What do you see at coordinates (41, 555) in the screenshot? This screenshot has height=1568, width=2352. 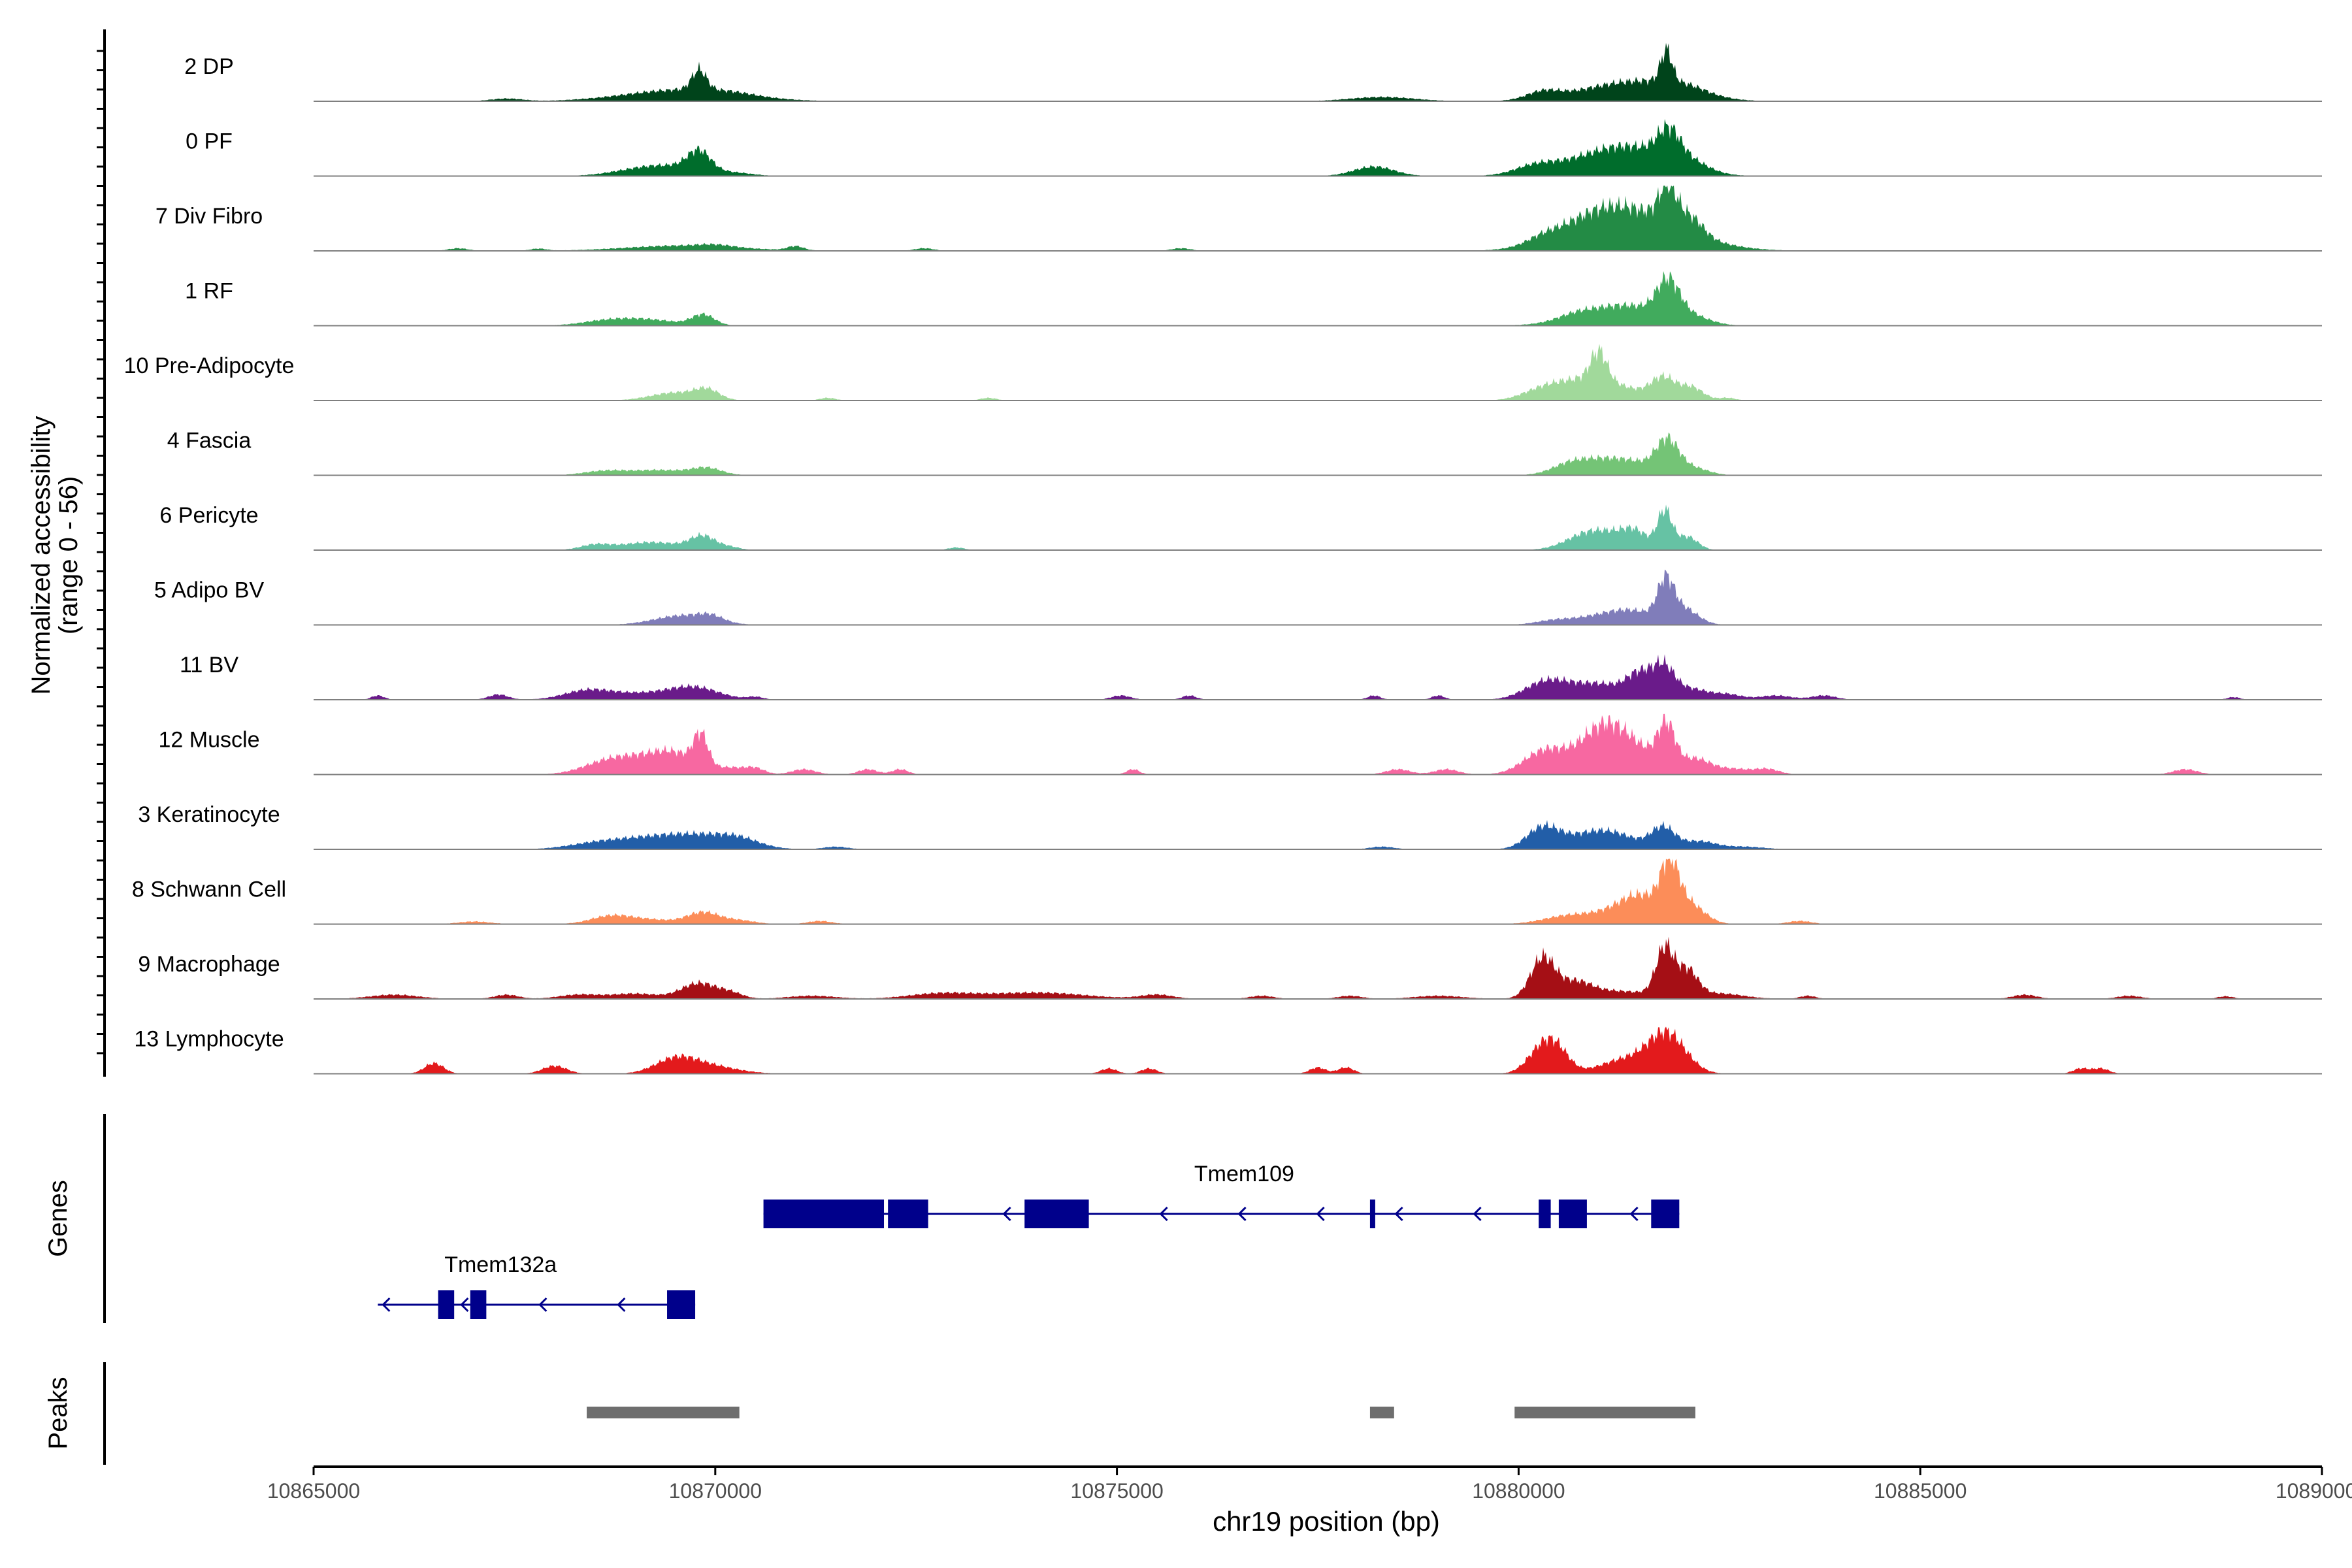 I see `y-axis-label-line1: Normalized accessibility` at bounding box center [41, 555].